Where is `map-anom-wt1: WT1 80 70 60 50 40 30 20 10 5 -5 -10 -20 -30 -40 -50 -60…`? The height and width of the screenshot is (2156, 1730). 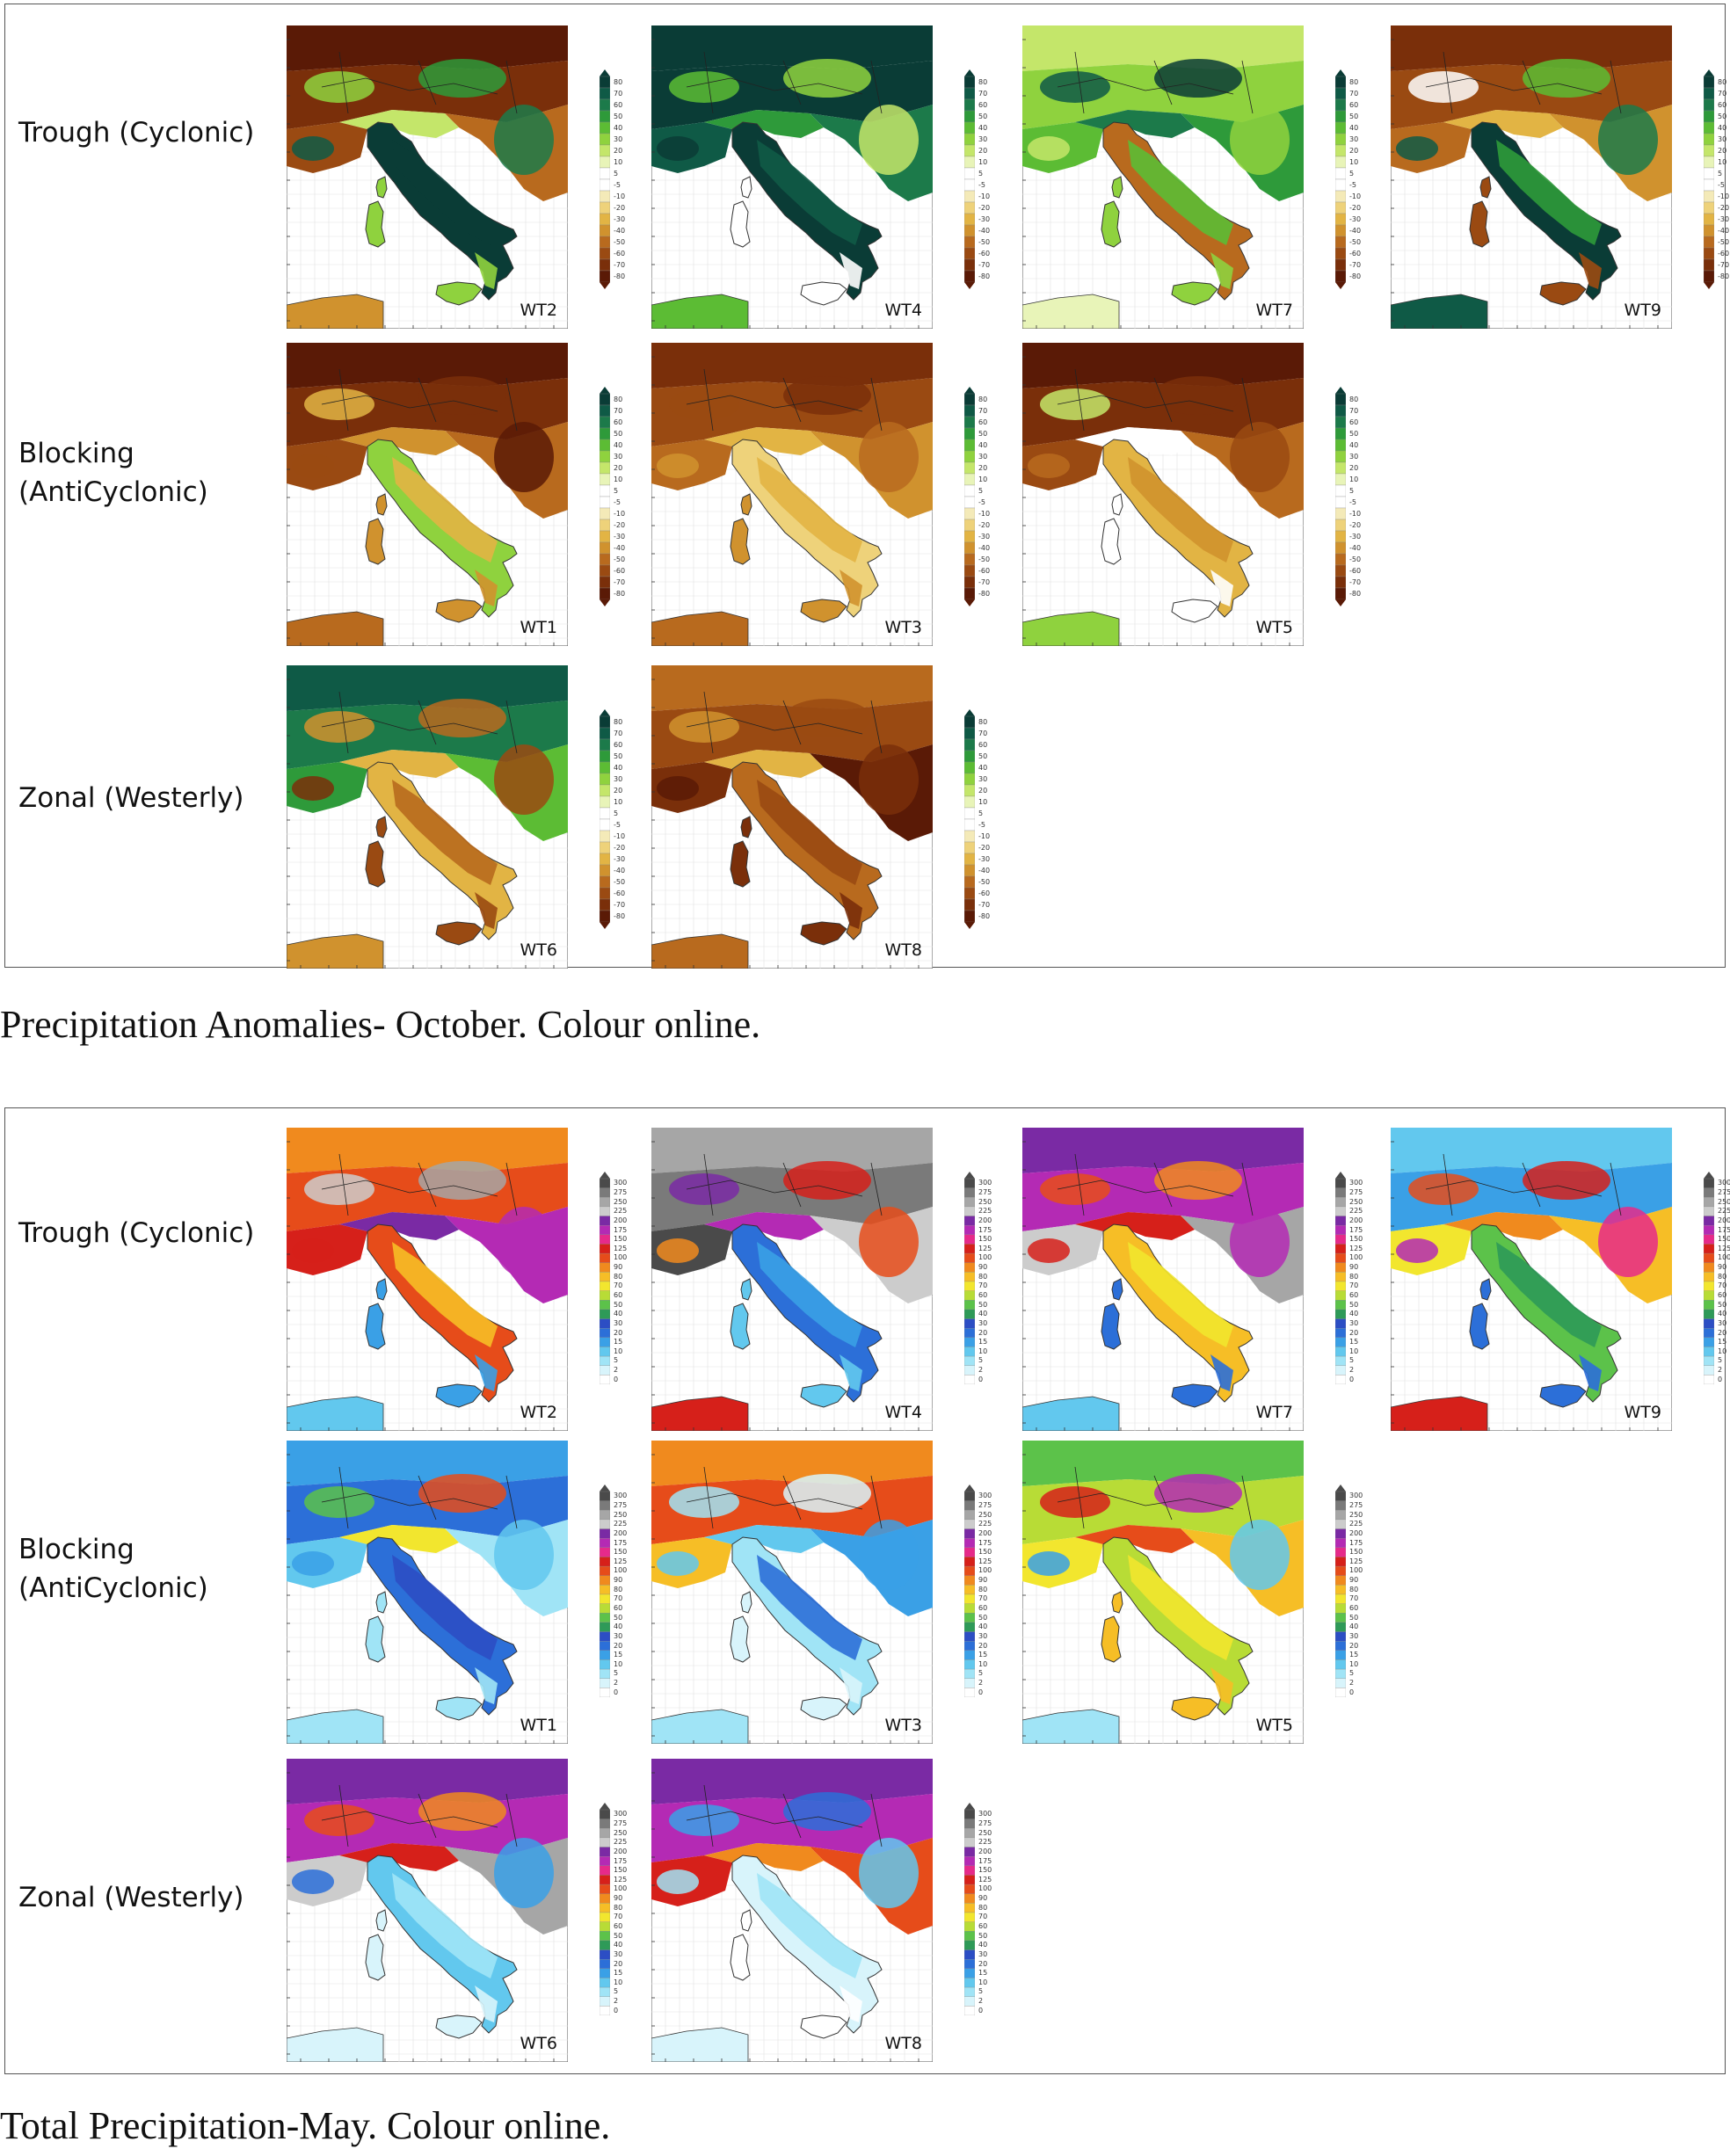 map-anom-wt1: WT1 80 70 60 50 40 30 20 10 5 -5 -10 -20 -30 -40 -50 -60… is located at coordinates (458, 494).